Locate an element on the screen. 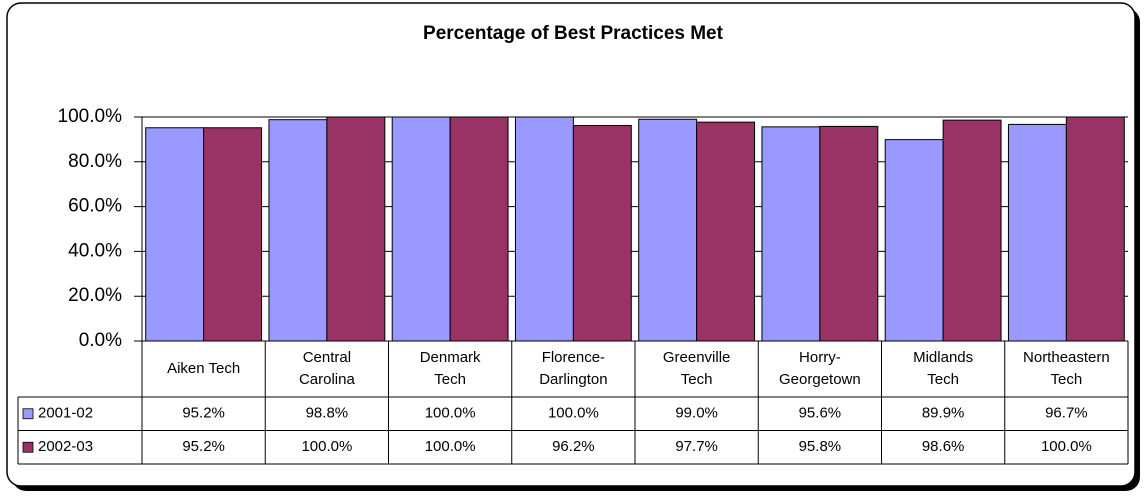 The width and height of the screenshot is (1146, 500). category-label: Georgetown is located at coordinates (820, 379).